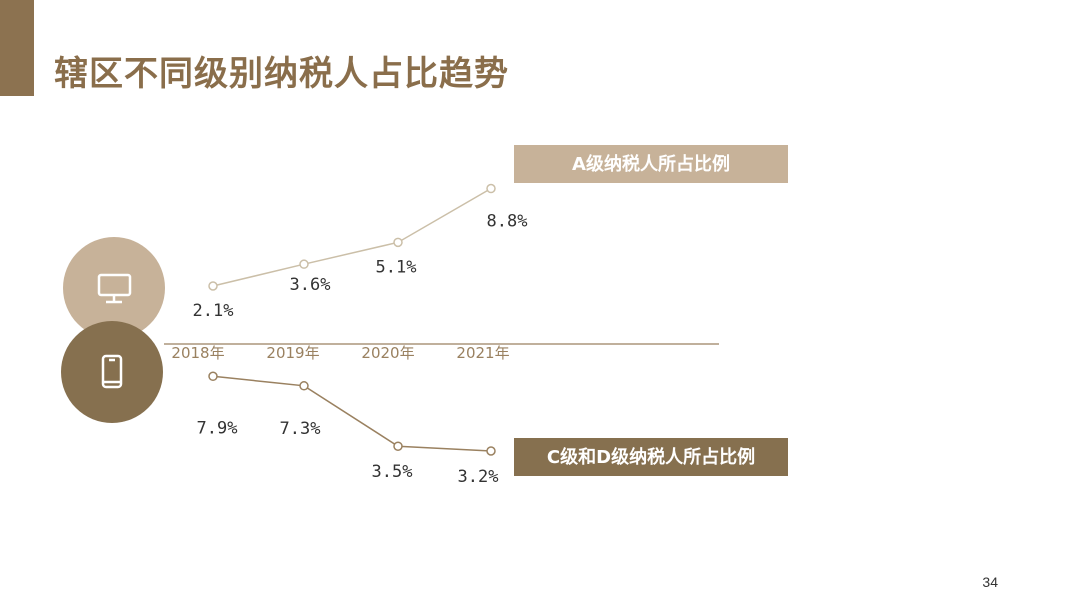  What do you see at coordinates (300, 429) in the screenshot?
I see `series-cd-data-label: 7.3%` at bounding box center [300, 429].